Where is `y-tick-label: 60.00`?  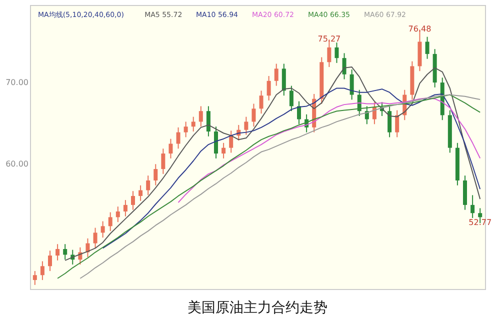 y-tick-label: 60.00 is located at coordinates (17, 164).